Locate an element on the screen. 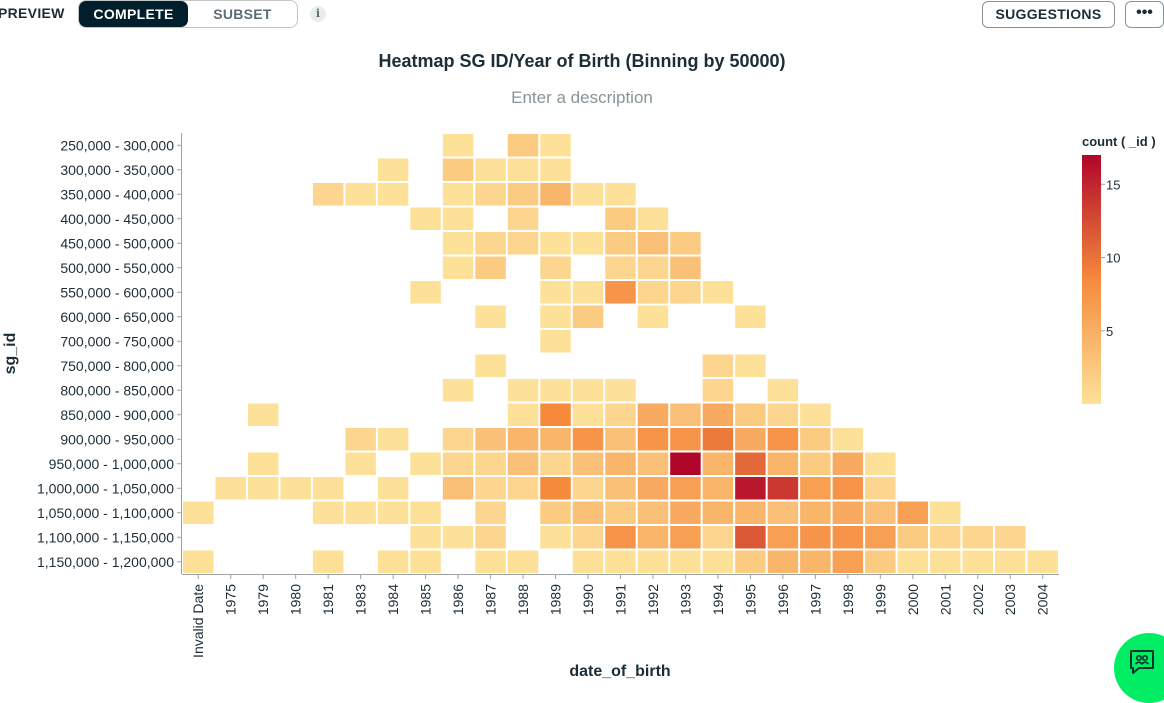  x-tick-label: 1988 is located at coordinates (523, 599).